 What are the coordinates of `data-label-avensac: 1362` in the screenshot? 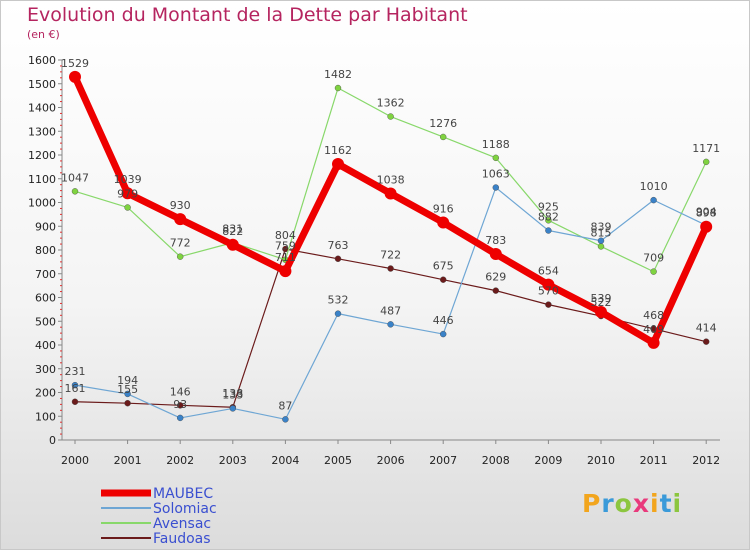 It's located at (391, 103).